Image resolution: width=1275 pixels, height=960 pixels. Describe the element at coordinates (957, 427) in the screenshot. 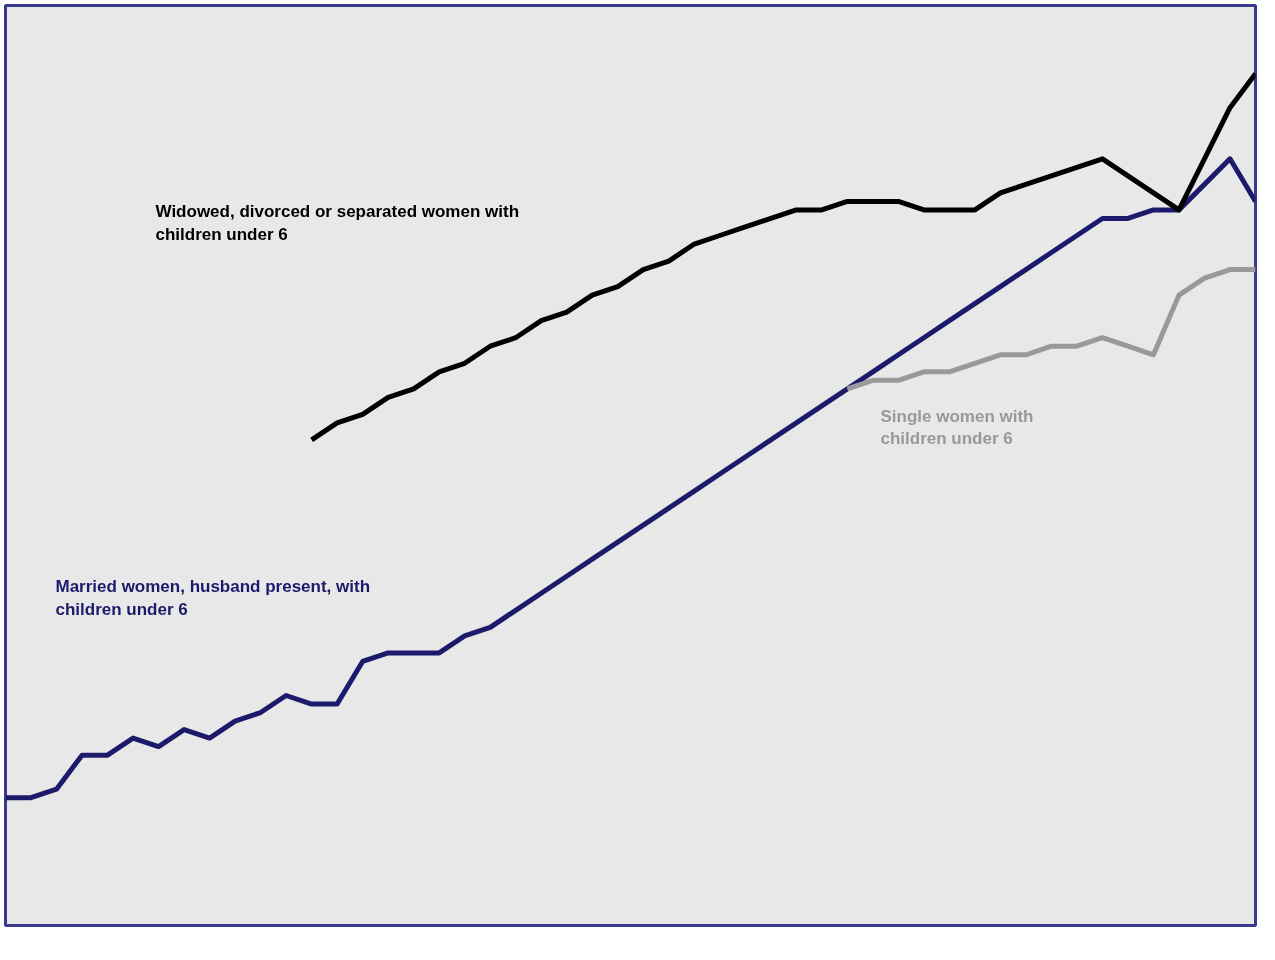

I see `annotation: Single women with children under 6` at that location.